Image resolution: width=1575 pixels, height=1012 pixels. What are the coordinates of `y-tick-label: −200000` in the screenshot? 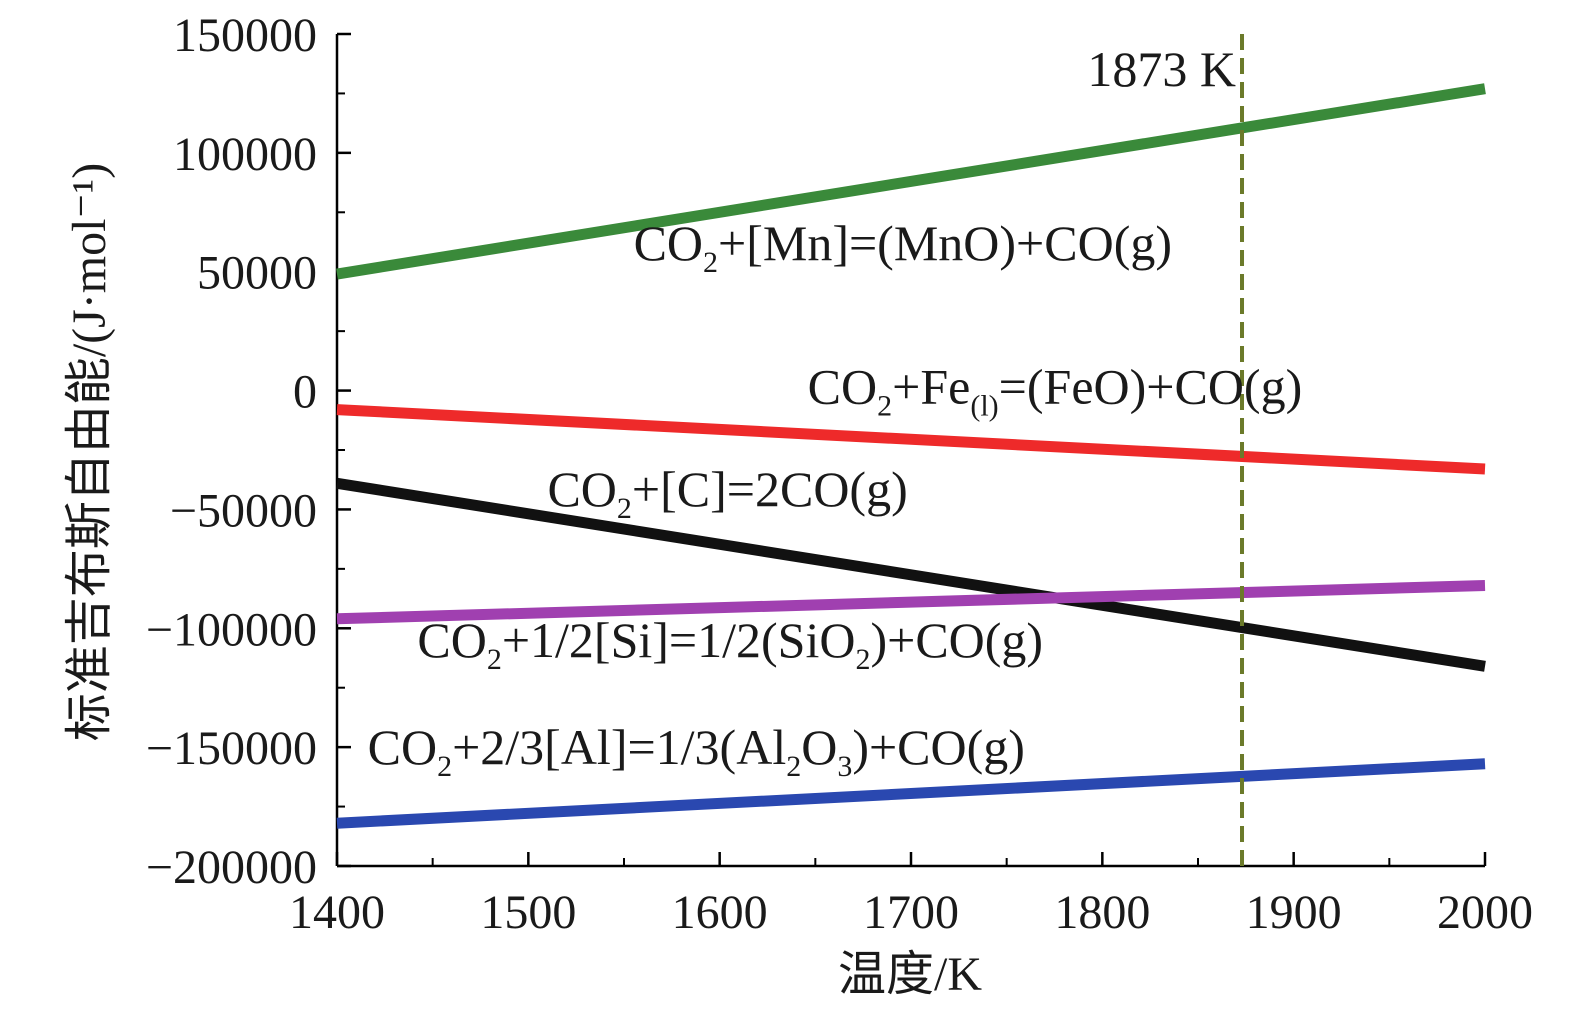 It's located at (231, 867).